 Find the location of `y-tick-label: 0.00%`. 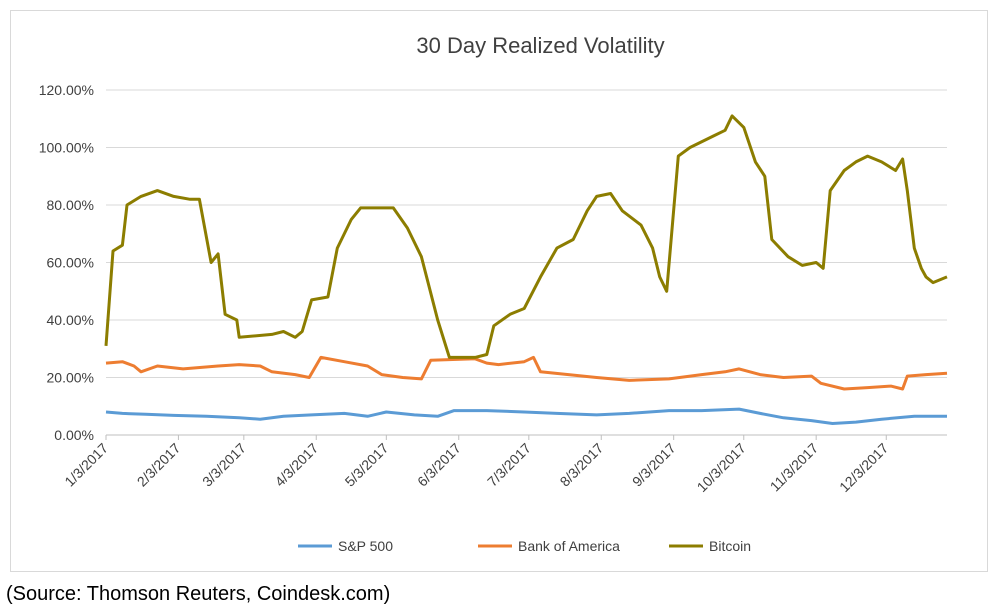

y-tick-label: 0.00% is located at coordinates (74, 435).